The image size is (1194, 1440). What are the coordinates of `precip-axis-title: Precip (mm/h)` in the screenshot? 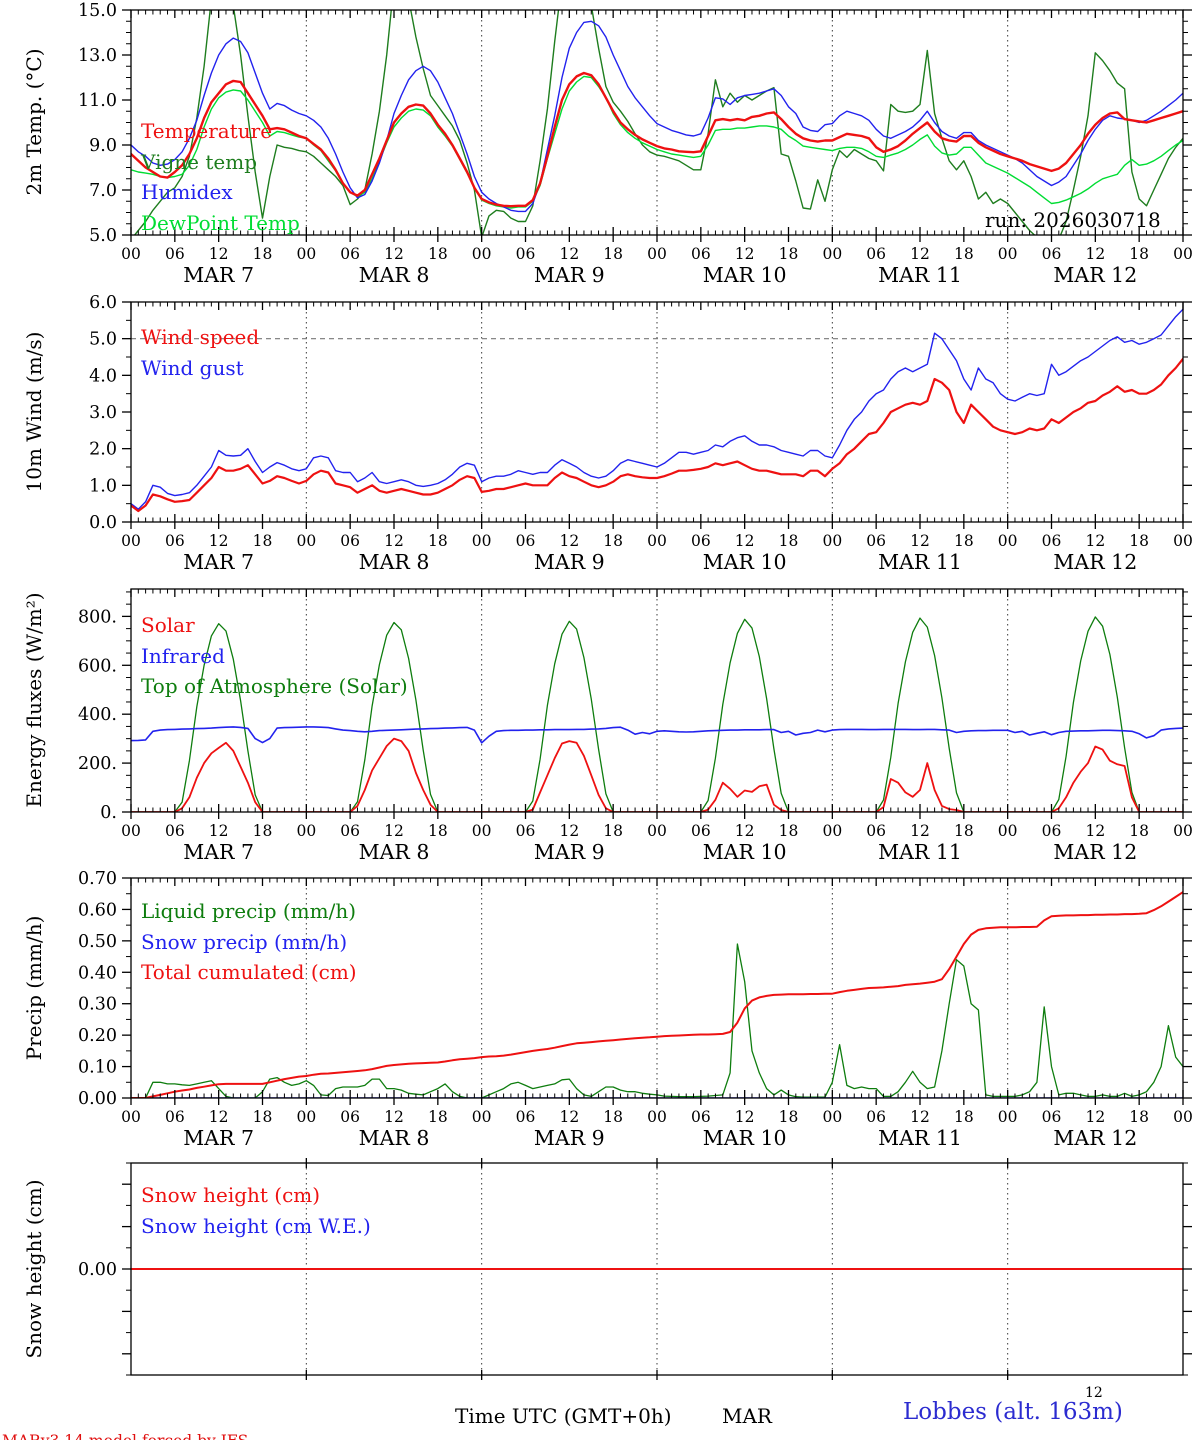 It's located at (34, 988).